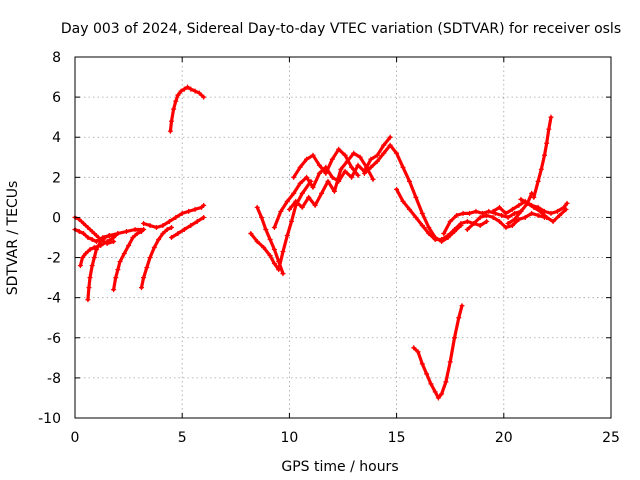 Image resolution: width=640 pixels, height=480 pixels. I want to click on x-tick-label: 20, so click(504, 438).